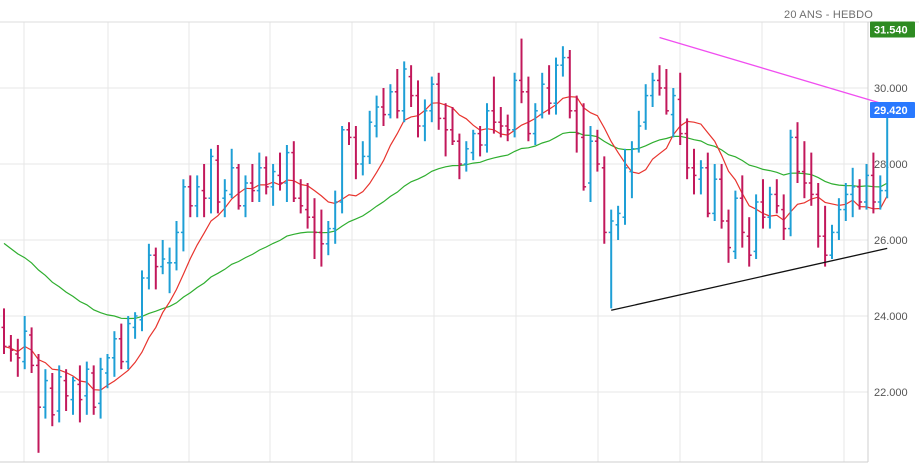 This screenshot has height=475, width=919. I want to click on resistance-trendline, so click(773, 71).